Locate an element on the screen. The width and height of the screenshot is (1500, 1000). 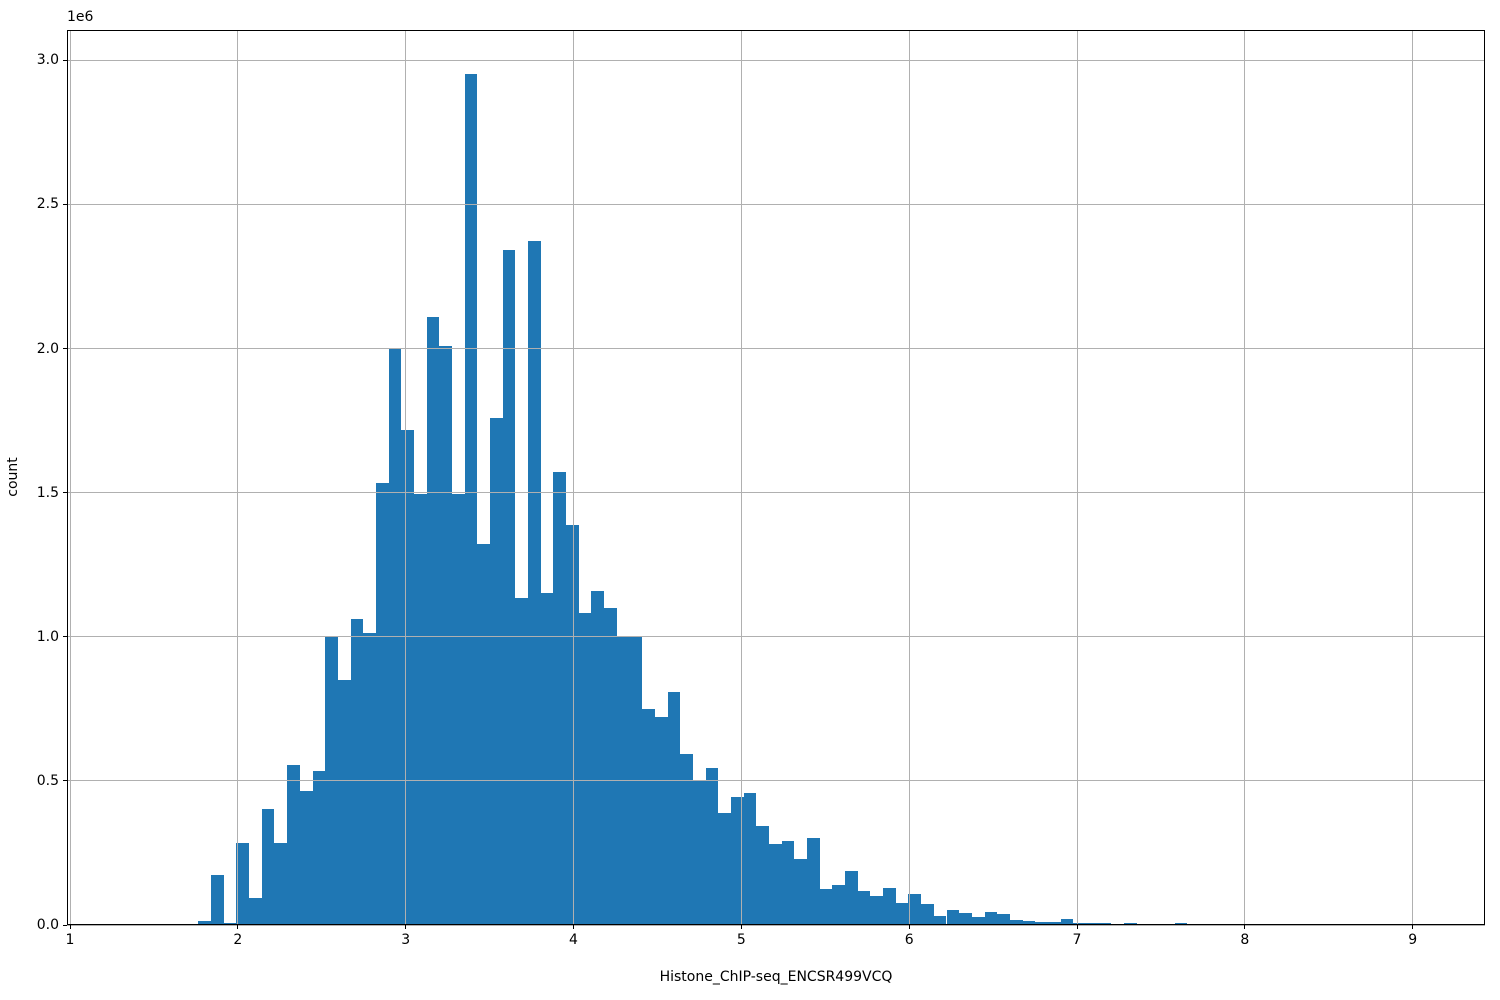
x-tick-label: 7 is located at coordinates (1077, 940).